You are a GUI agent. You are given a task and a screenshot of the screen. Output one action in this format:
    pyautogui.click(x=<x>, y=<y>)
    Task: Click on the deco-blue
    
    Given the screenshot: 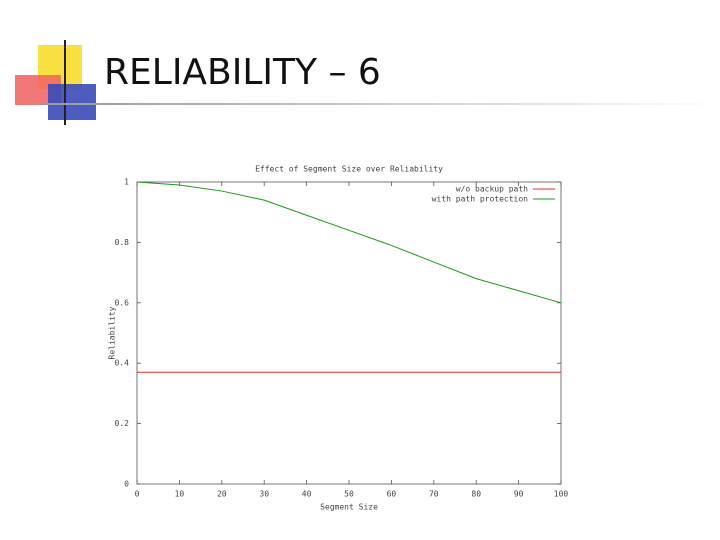 What is the action you would take?
    pyautogui.click(x=72, y=102)
    